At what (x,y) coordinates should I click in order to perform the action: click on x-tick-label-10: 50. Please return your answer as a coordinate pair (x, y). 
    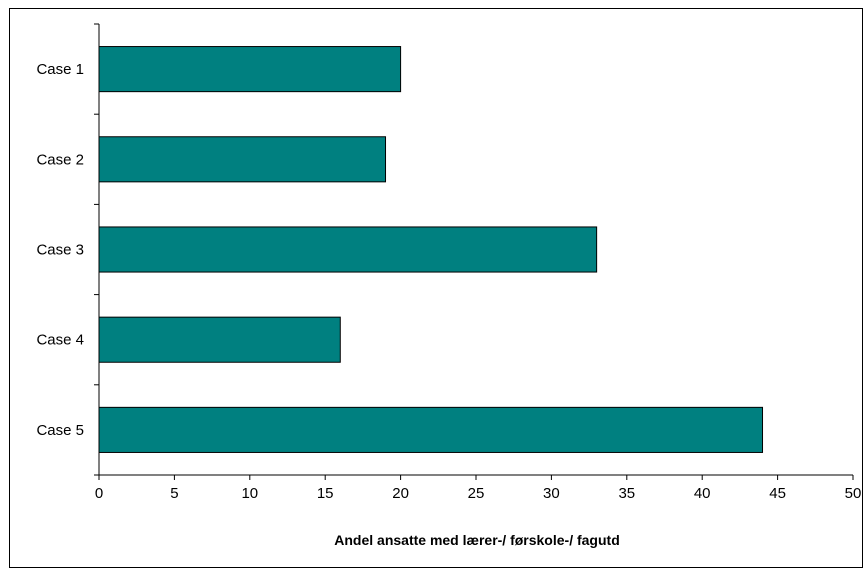
    Looking at the image, I should click on (853, 493).